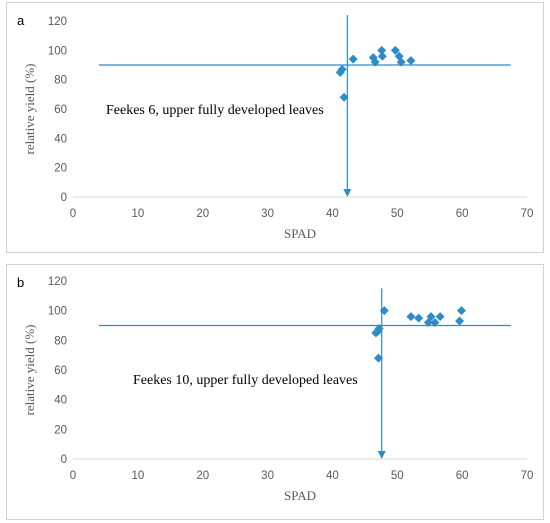 The height and width of the screenshot is (523, 550). I want to click on annotation-label: Feekes 6, upper fully developed leaves, so click(215, 110).